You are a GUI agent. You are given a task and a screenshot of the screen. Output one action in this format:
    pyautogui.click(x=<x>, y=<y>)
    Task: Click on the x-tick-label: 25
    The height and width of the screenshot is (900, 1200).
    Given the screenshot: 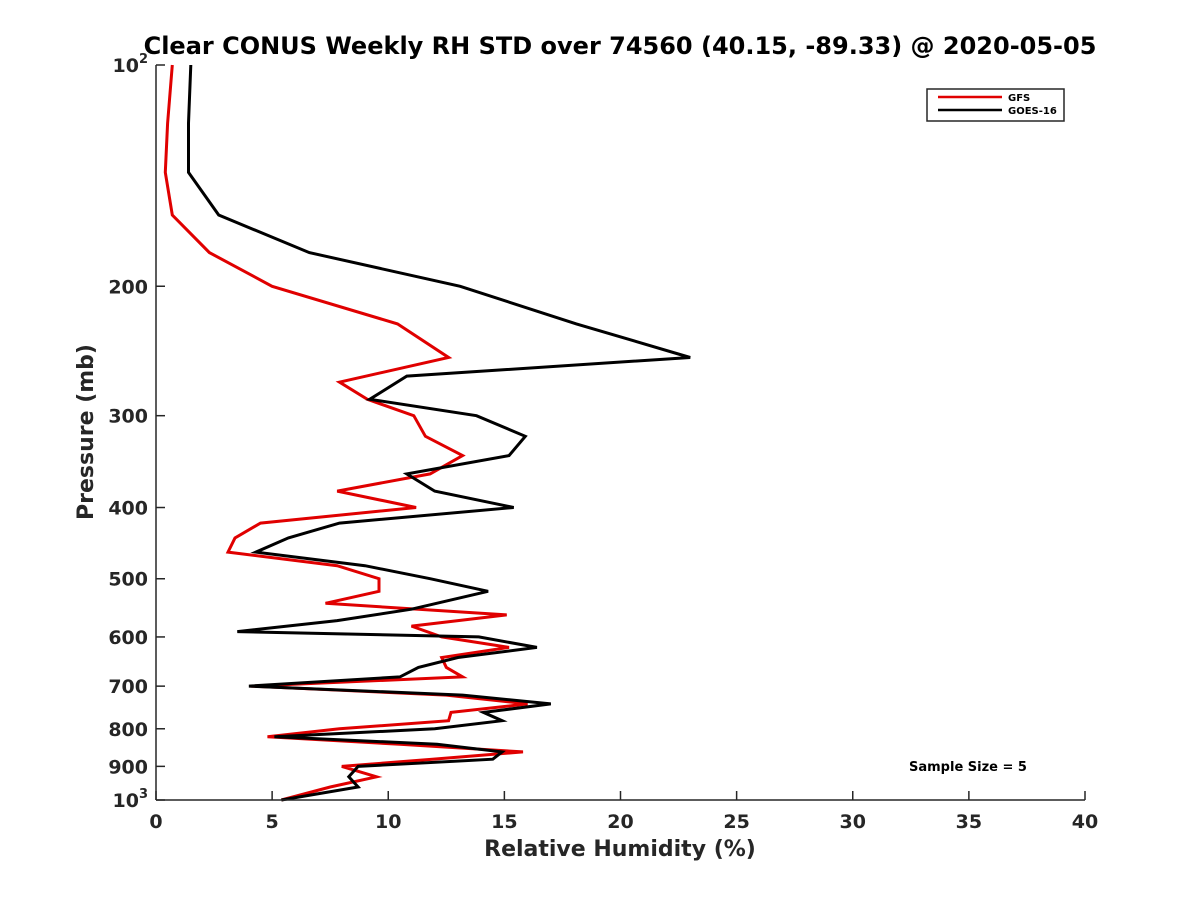 What is the action you would take?
    pyautogui.click(x=736, y=822)
    